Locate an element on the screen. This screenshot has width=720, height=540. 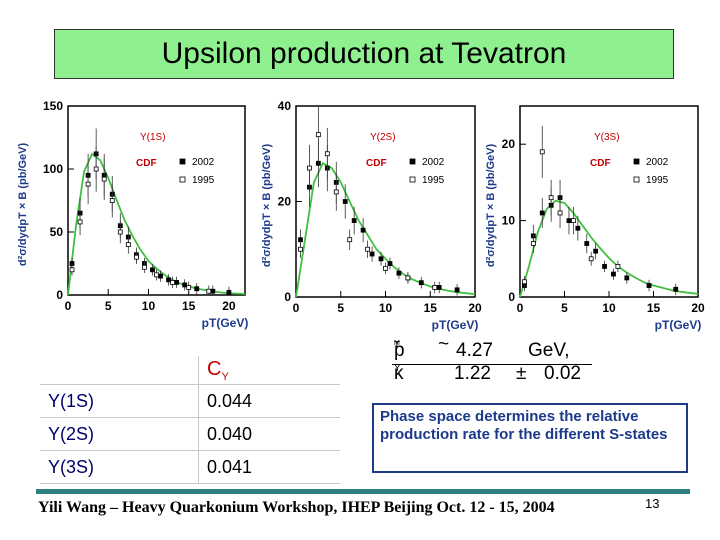
y-tick-label: 10 is located at coordinates (509, 221).